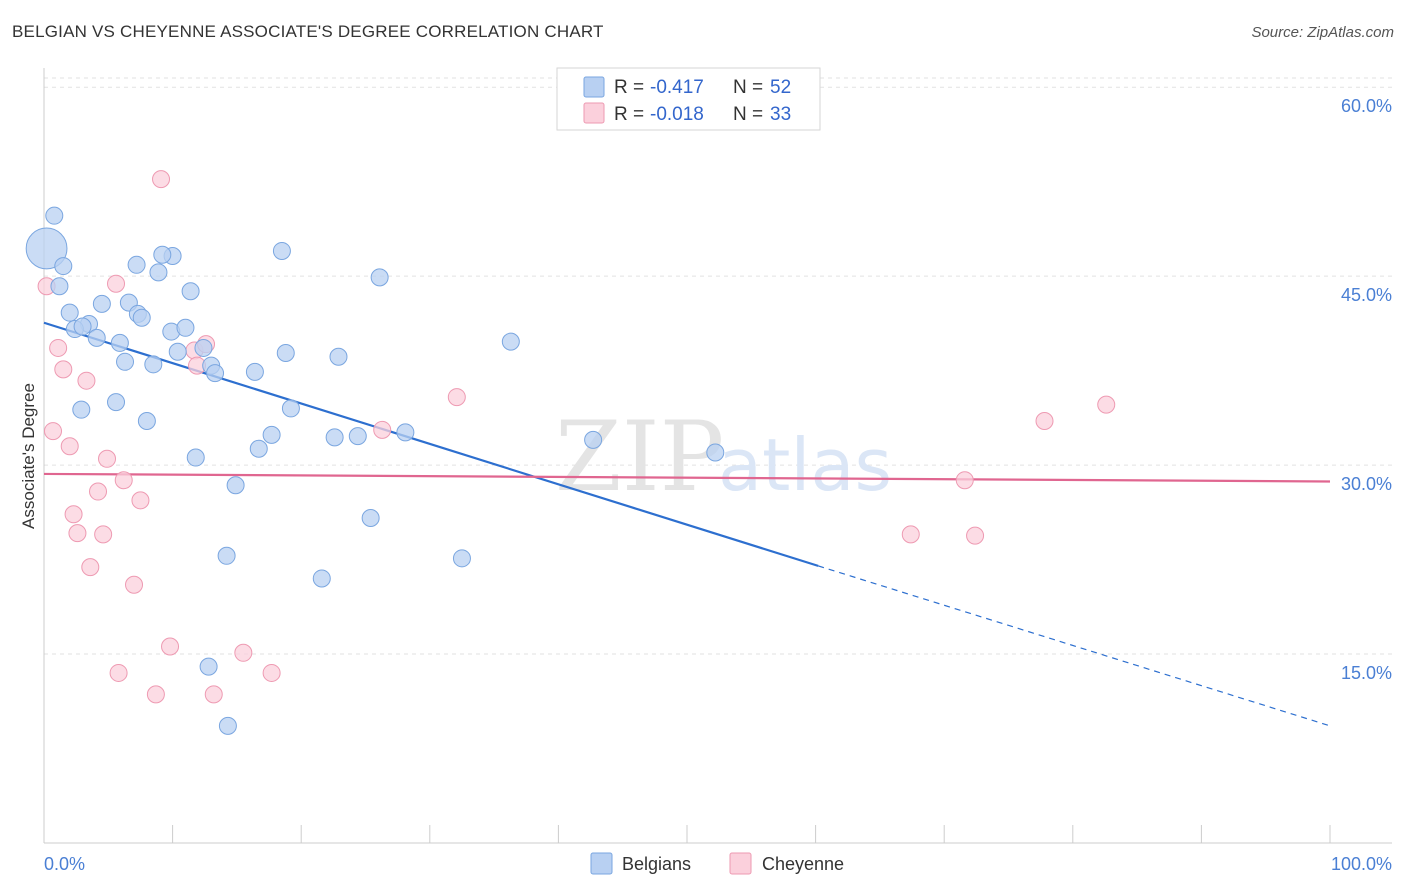 The height and width of the screenshot is (892, 1406). What do you see at coordinates (740, 863) in the screenshot?
I see `bottom-legend-swatch-cheyenne` at bounding box center [740, 863].